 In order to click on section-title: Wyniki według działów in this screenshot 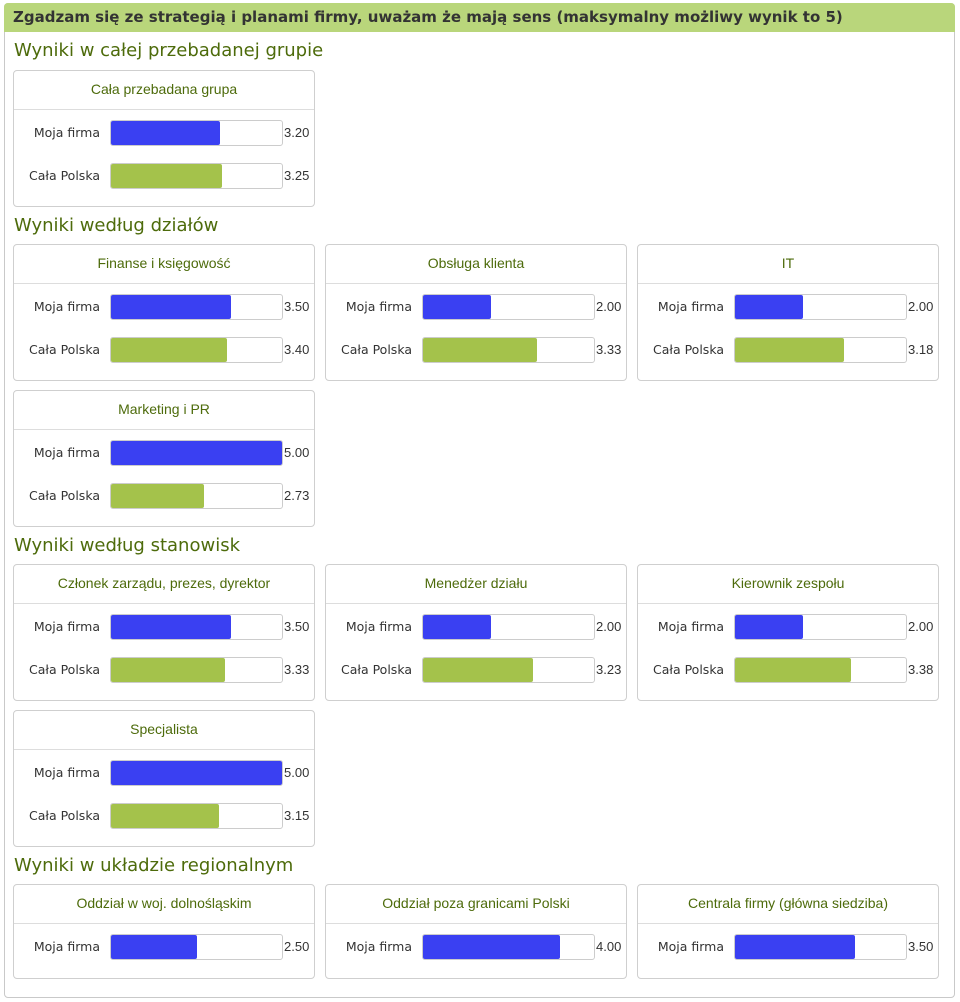, I will do `click(116, 225)`.